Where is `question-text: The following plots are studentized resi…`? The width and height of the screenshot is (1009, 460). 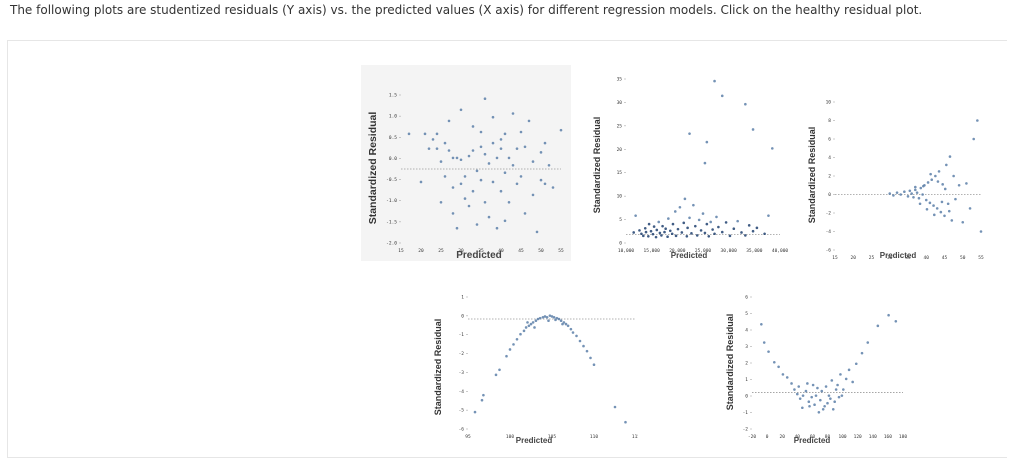 question-text: The following plots are studentized resi… is located at coordinates (466, 10).